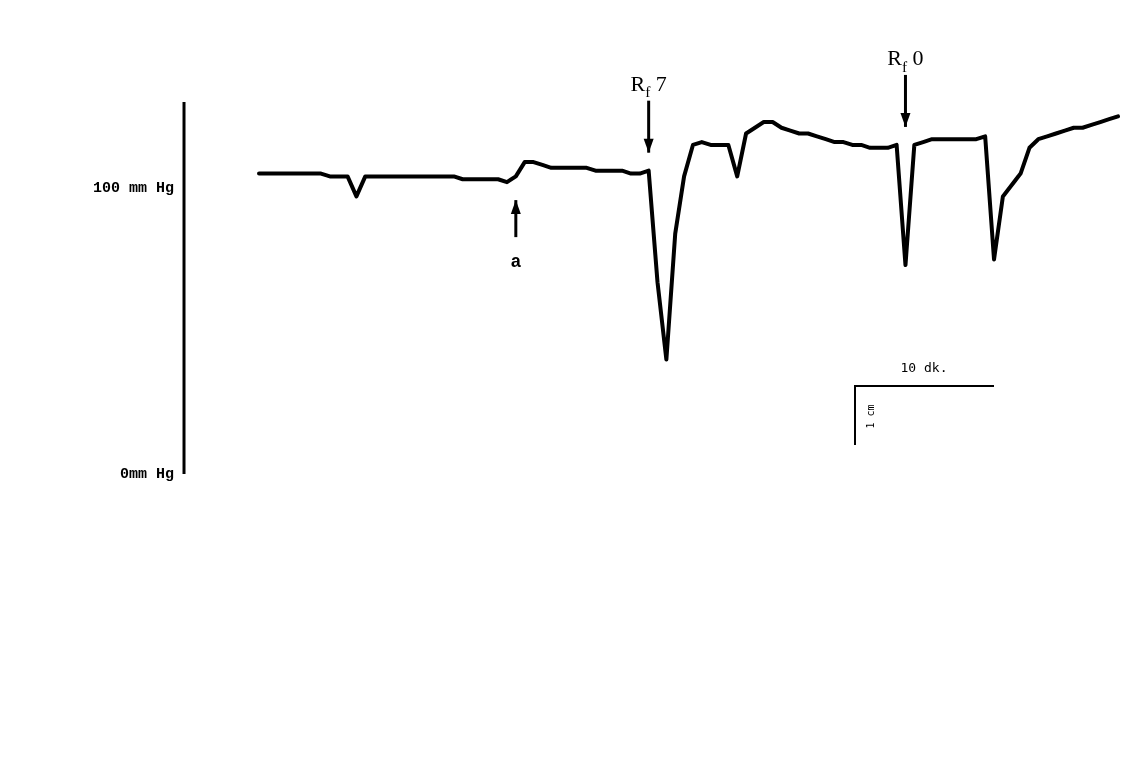  I want to click on y-tick-label: 0mm Hg, so click(147, 474).